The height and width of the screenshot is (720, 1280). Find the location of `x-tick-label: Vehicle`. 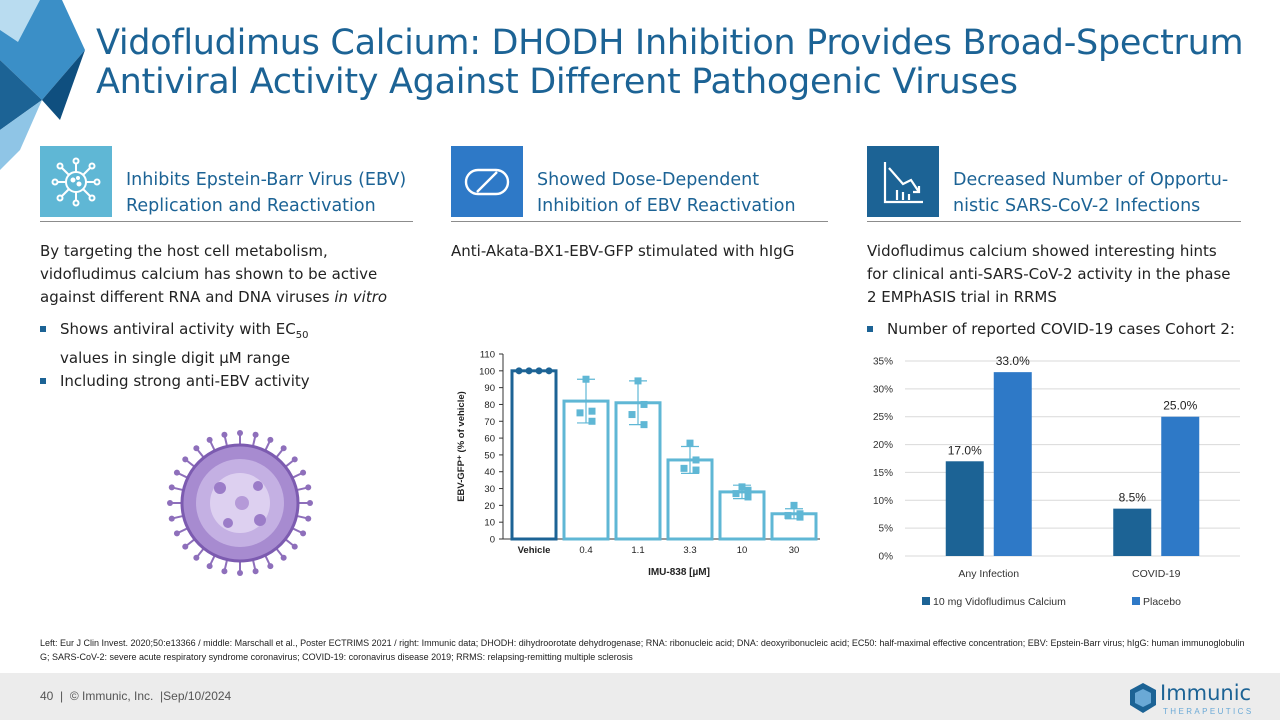

x-tick-label: Vehicle is located at coordinates (534, 550).